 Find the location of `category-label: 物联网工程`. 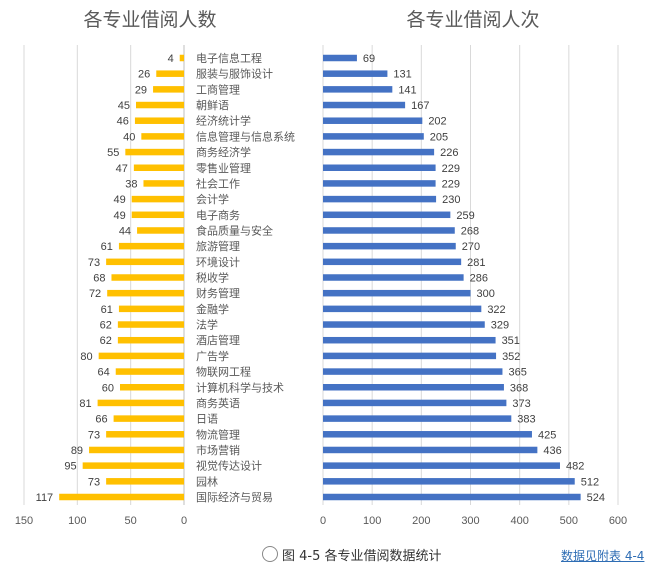

category-label: 物联网工程 is located at coordinates (223, 372).